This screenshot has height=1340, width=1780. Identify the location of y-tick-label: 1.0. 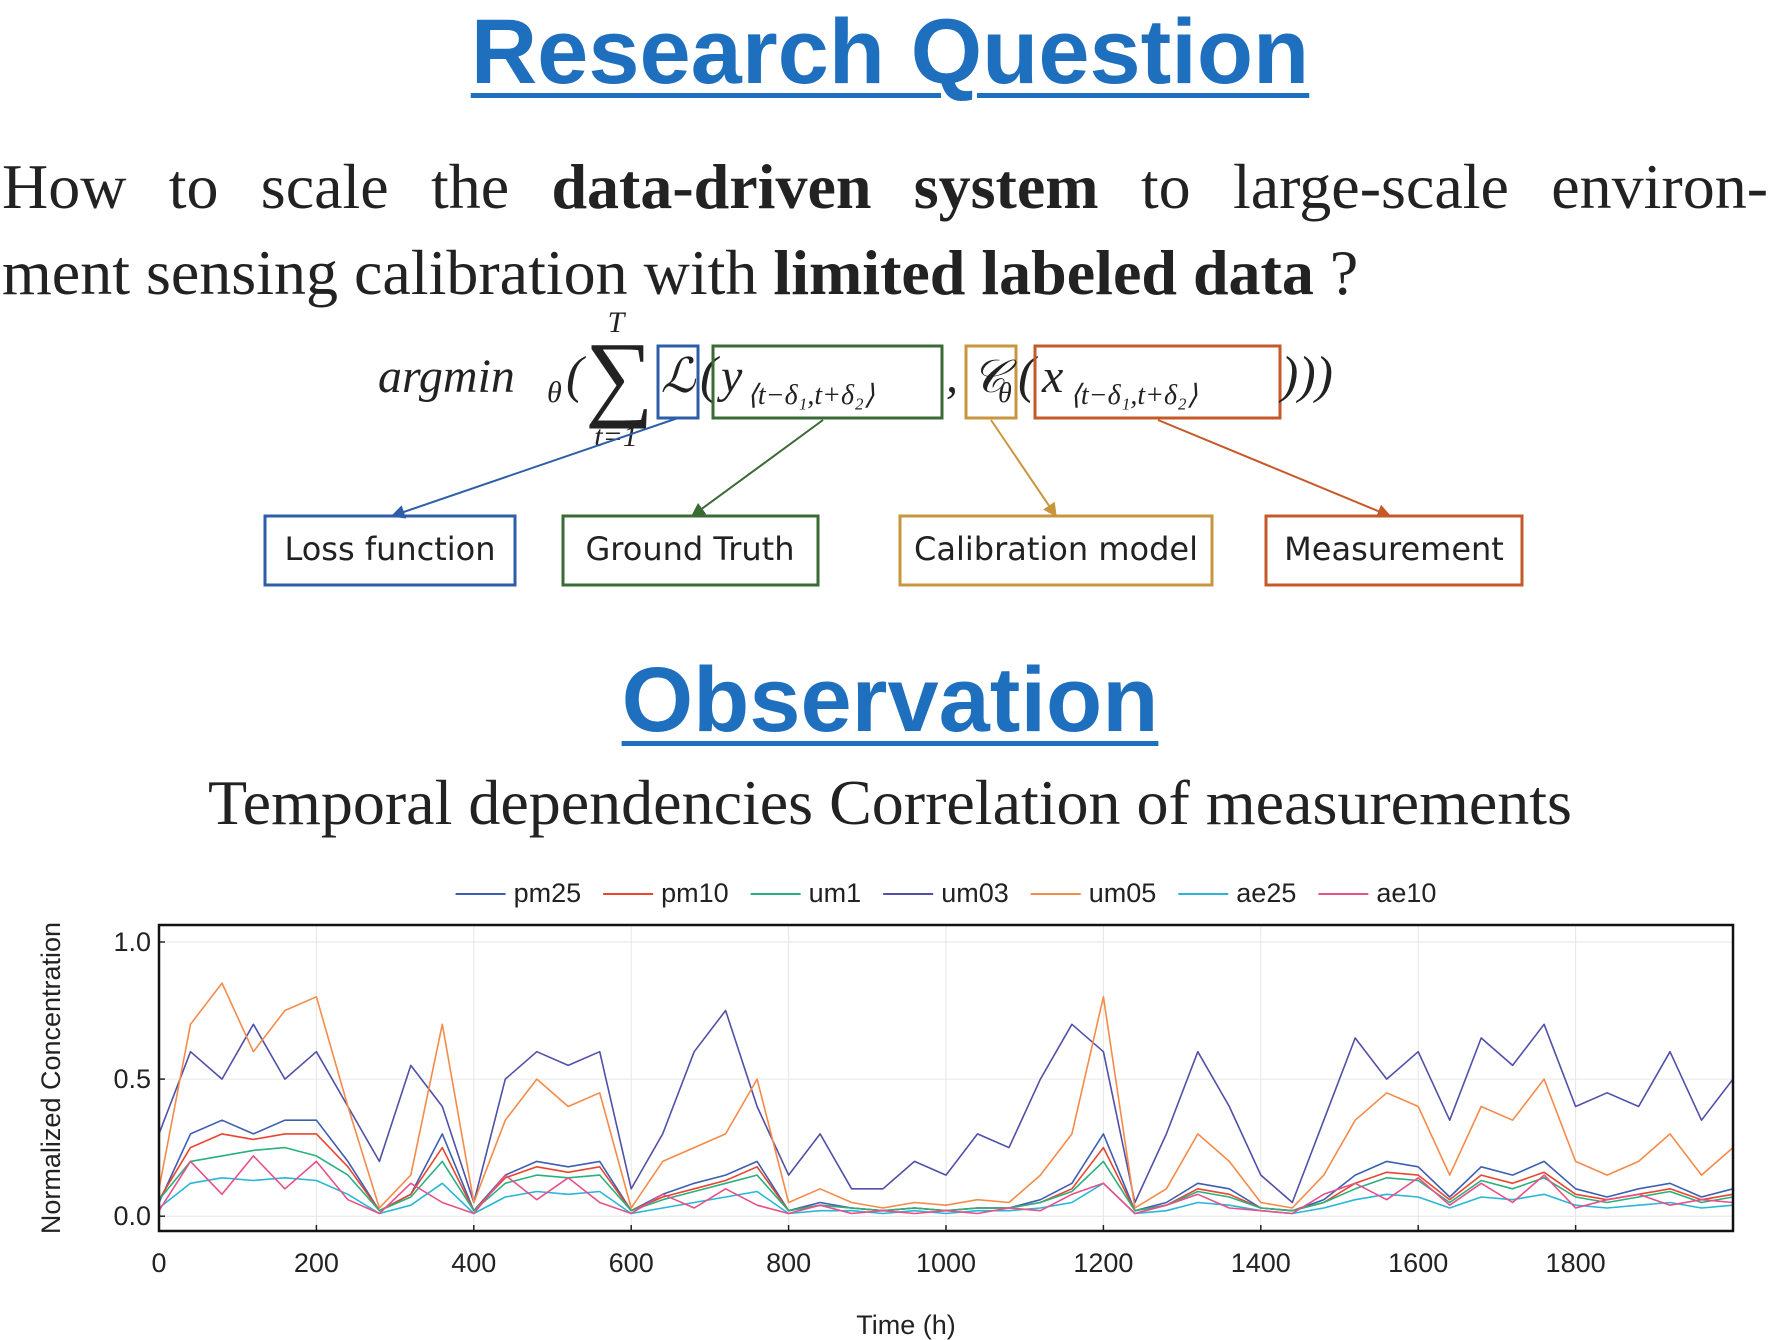
(132, 942).